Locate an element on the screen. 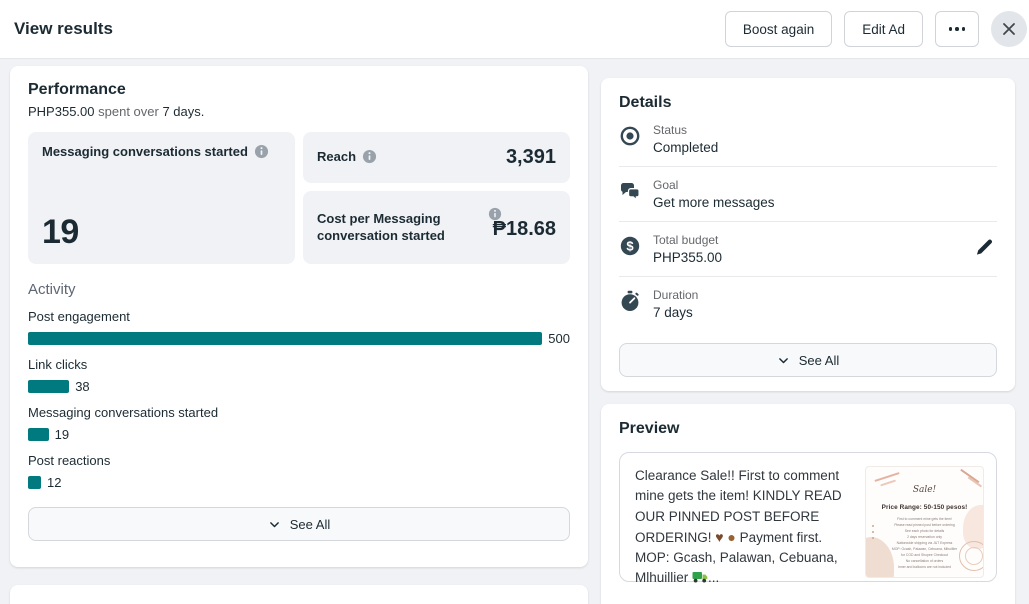  spend-middle-text: spent over is located at coordinates (128, 111).